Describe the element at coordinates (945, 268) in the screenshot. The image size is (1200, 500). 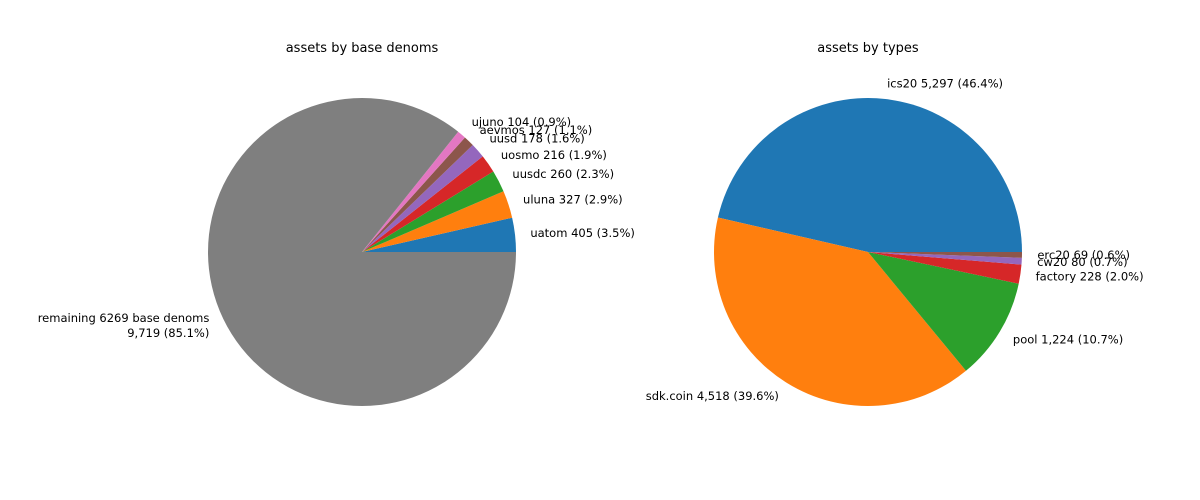
I see `pie-slice-types-factory` at that location.